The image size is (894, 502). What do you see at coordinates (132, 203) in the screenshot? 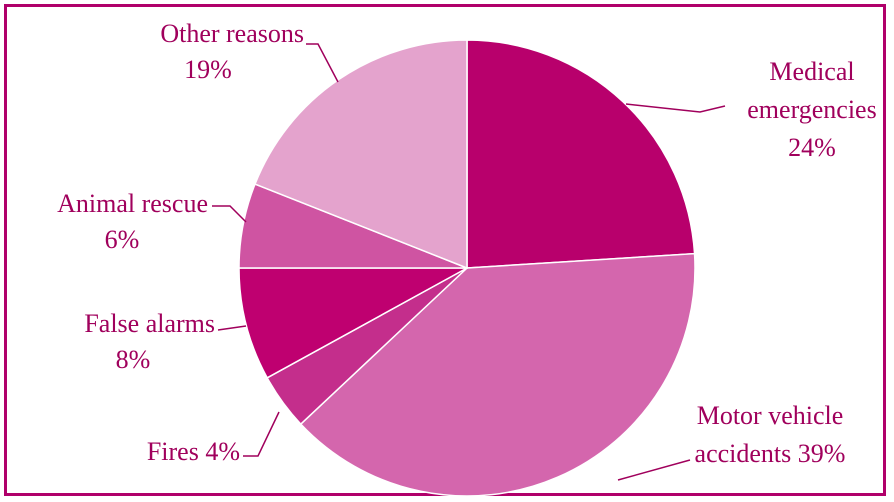
I see `slice-label: Animal rescue` at bounding box center [132, 203].